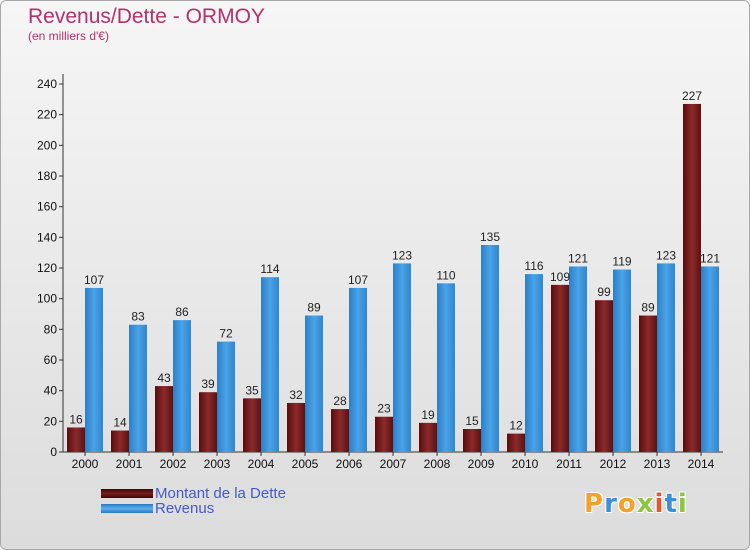 The width and height of the screenshot is (750, 550). I want to click on revenue-value-label: 72, so click(226, 334).